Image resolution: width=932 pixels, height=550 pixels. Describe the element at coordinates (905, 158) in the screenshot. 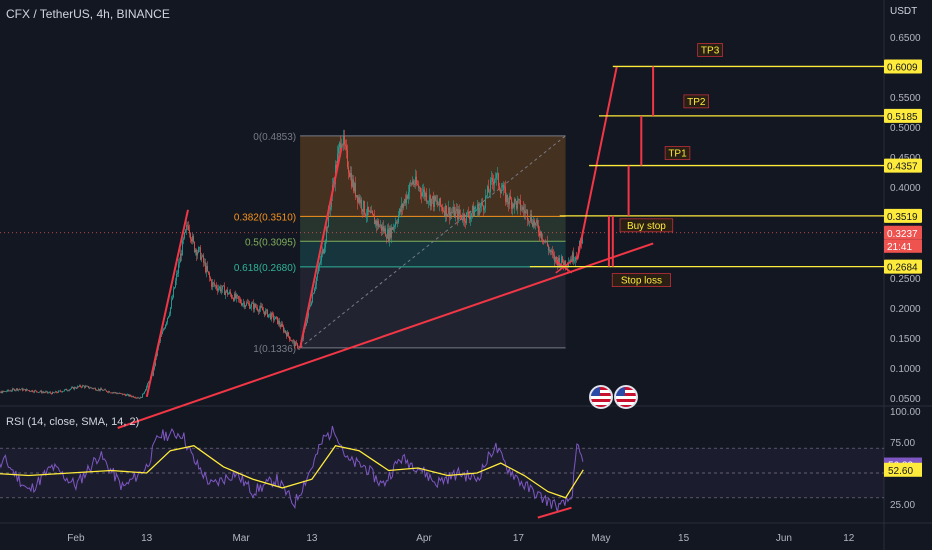

I see `price-tick-label: 0.4500` at that location.